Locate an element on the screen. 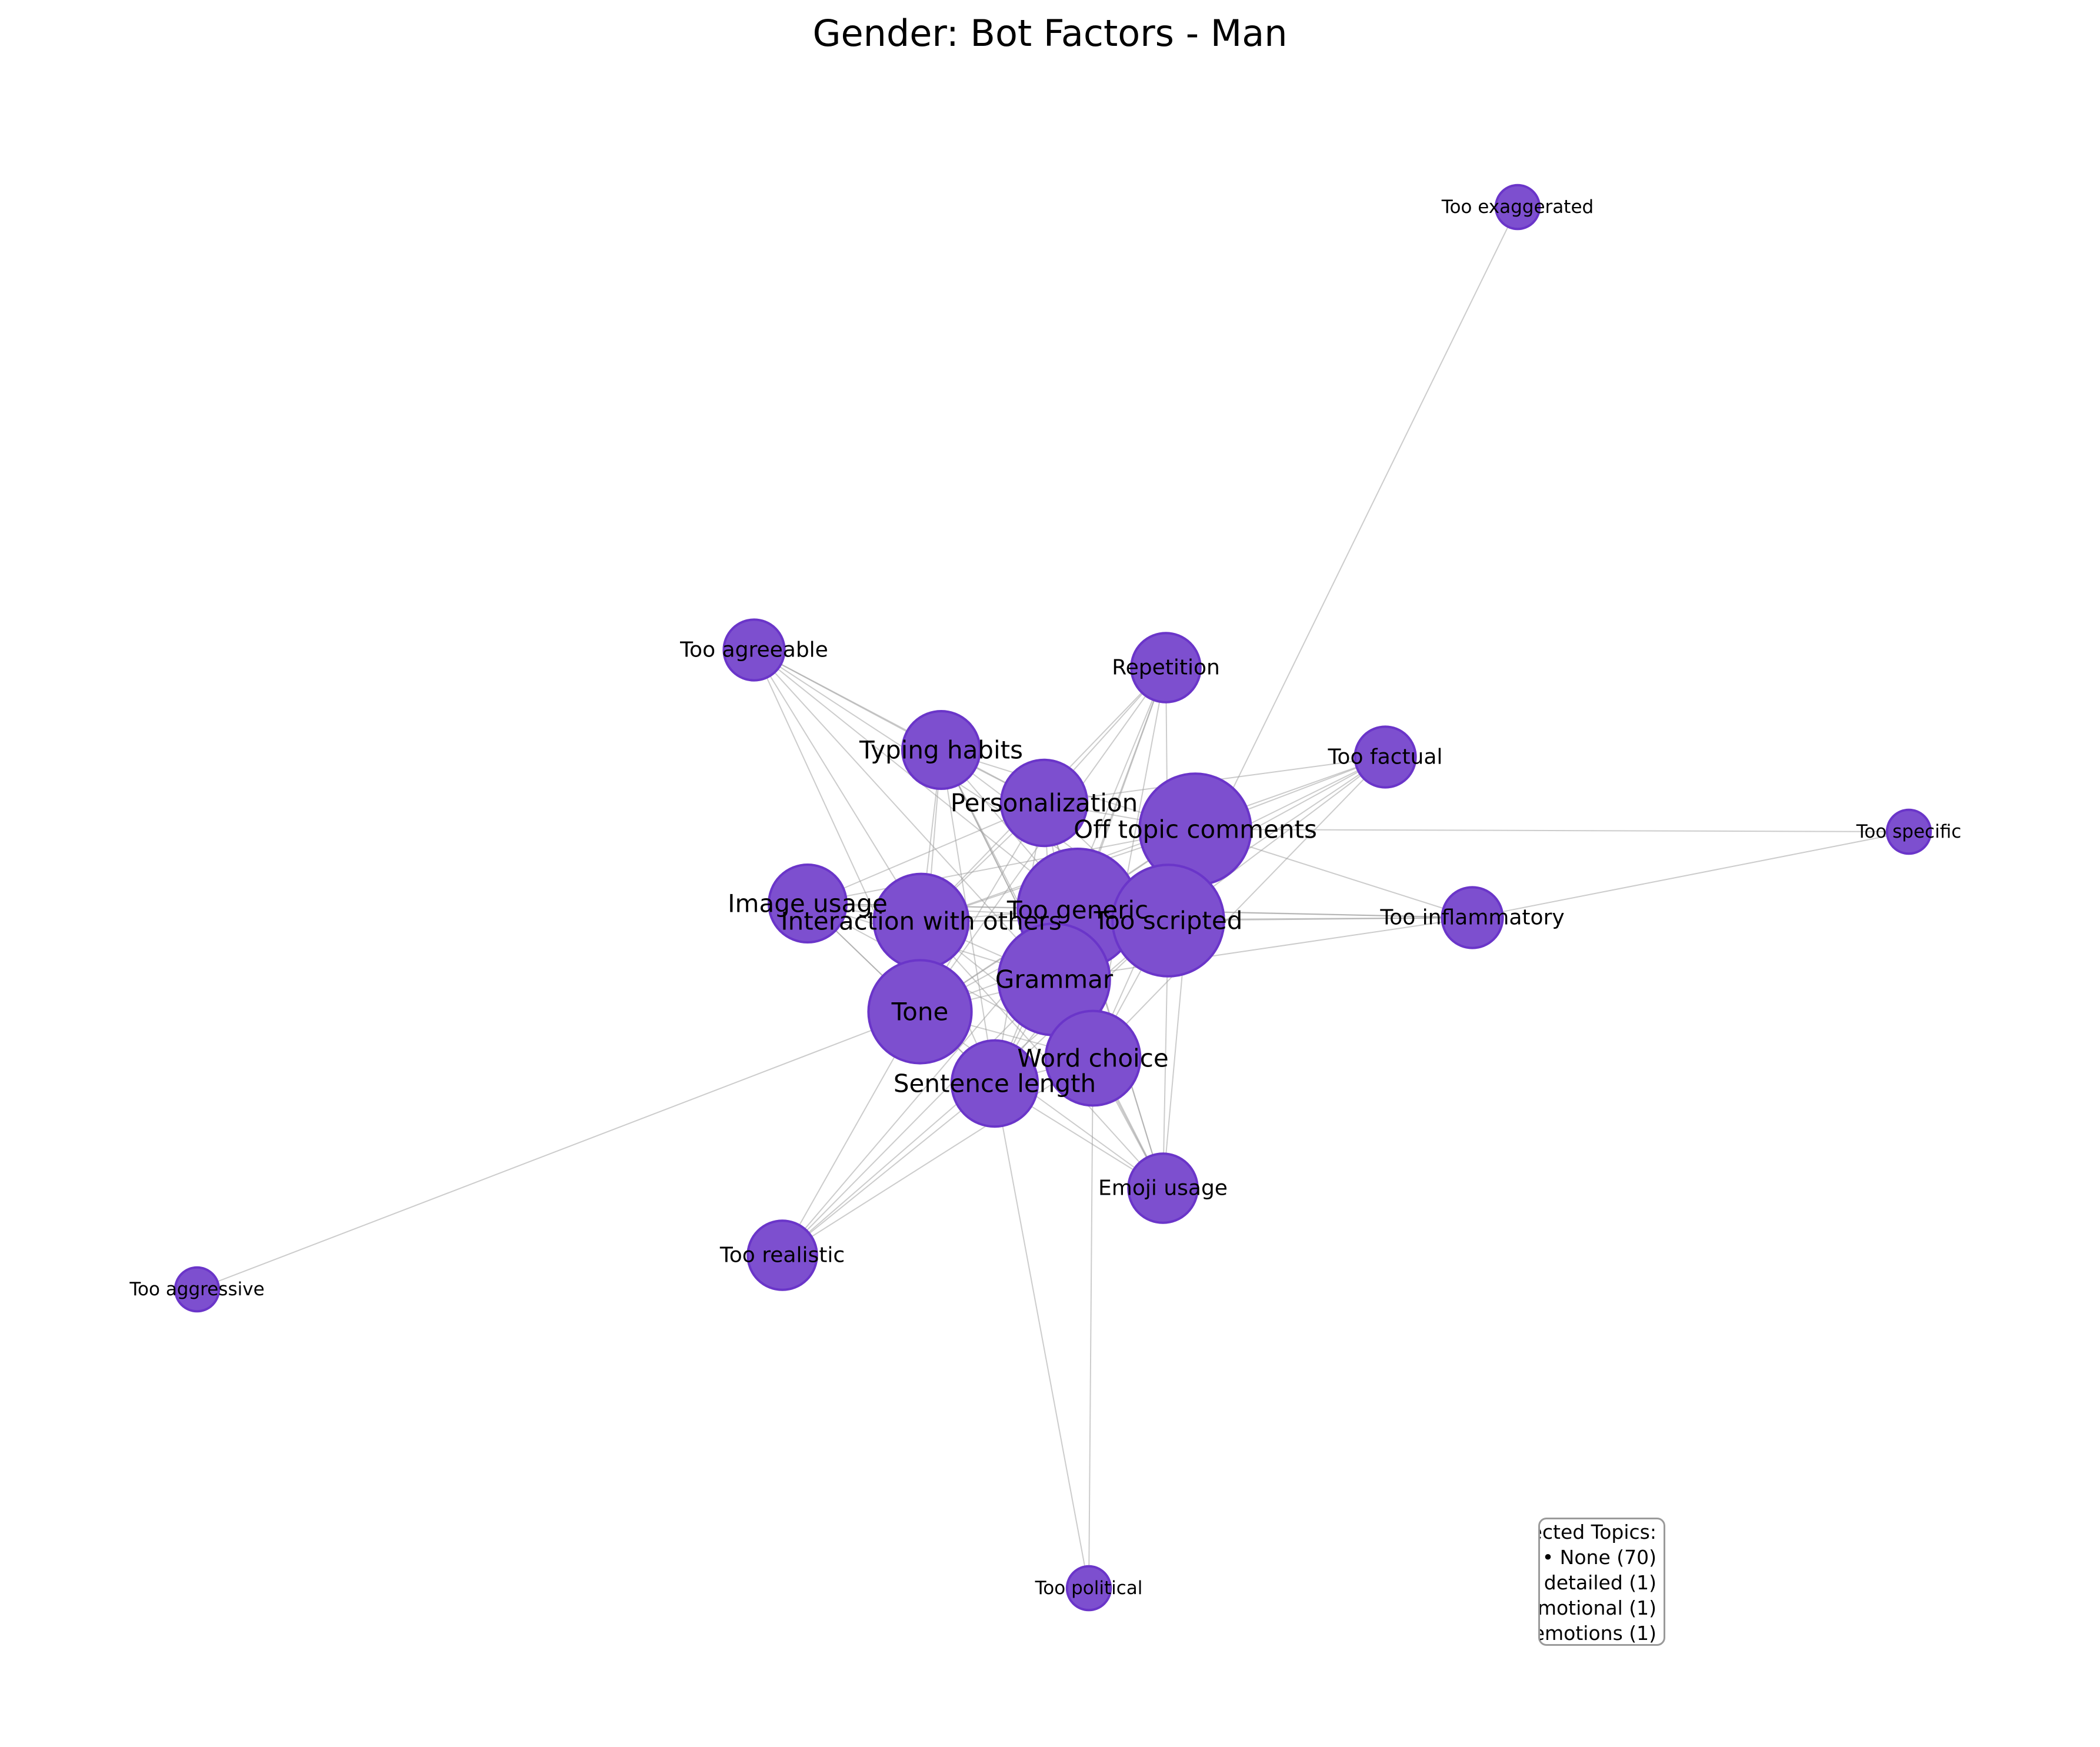  node-sentence-length is located at coordinates (994, 1083).